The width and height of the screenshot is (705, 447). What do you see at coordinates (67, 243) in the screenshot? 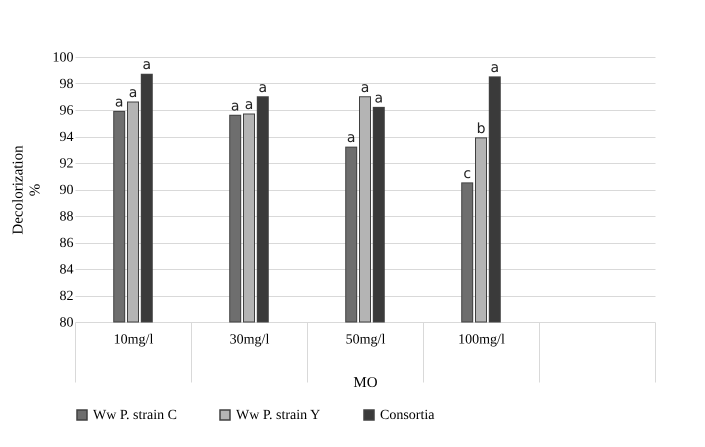
I see `y-tick-label: 86` at bounding box center [67, 243].